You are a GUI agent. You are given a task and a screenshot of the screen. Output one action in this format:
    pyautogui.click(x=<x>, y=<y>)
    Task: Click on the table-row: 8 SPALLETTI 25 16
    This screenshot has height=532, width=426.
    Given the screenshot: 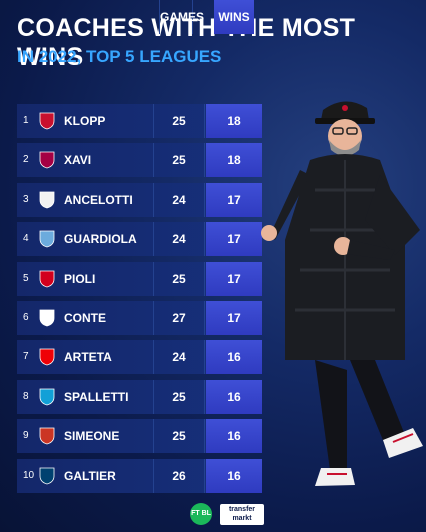 What is the action you would take?
    pyautogui.click(x=139, y=397)
    